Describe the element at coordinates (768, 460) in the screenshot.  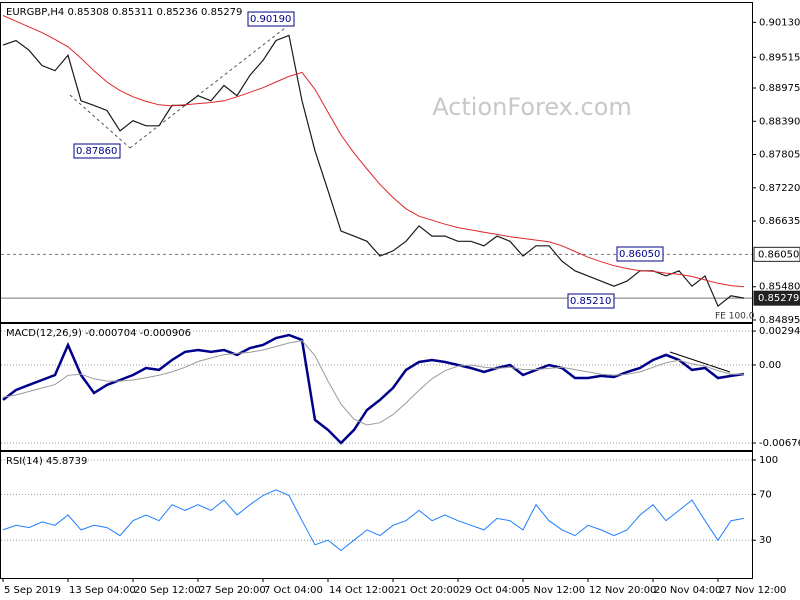
I see `y-tick-label: 100` at that location.